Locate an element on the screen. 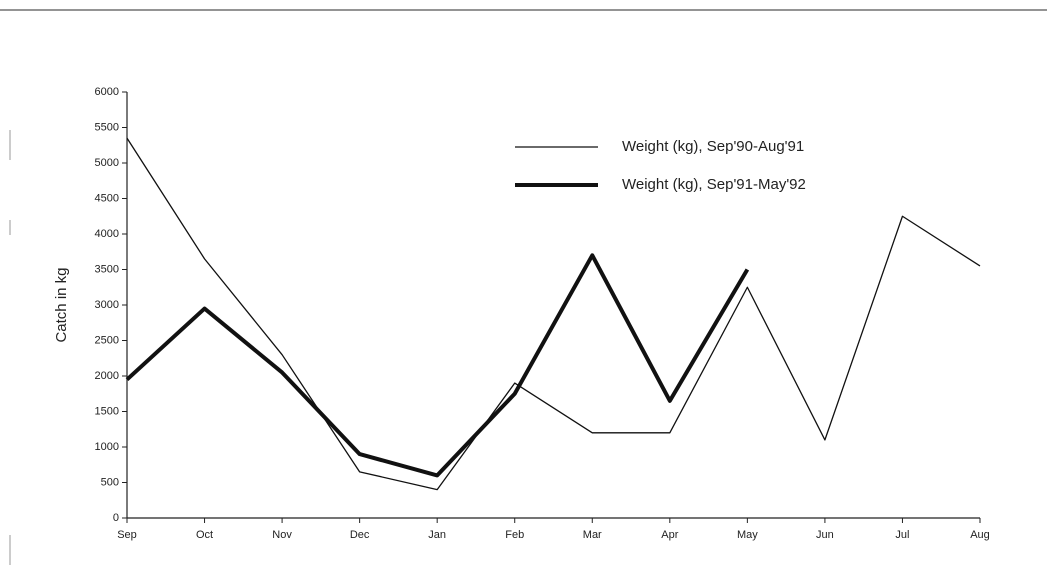  y-tick-label: 1500 is located at coordinates (107, 411).